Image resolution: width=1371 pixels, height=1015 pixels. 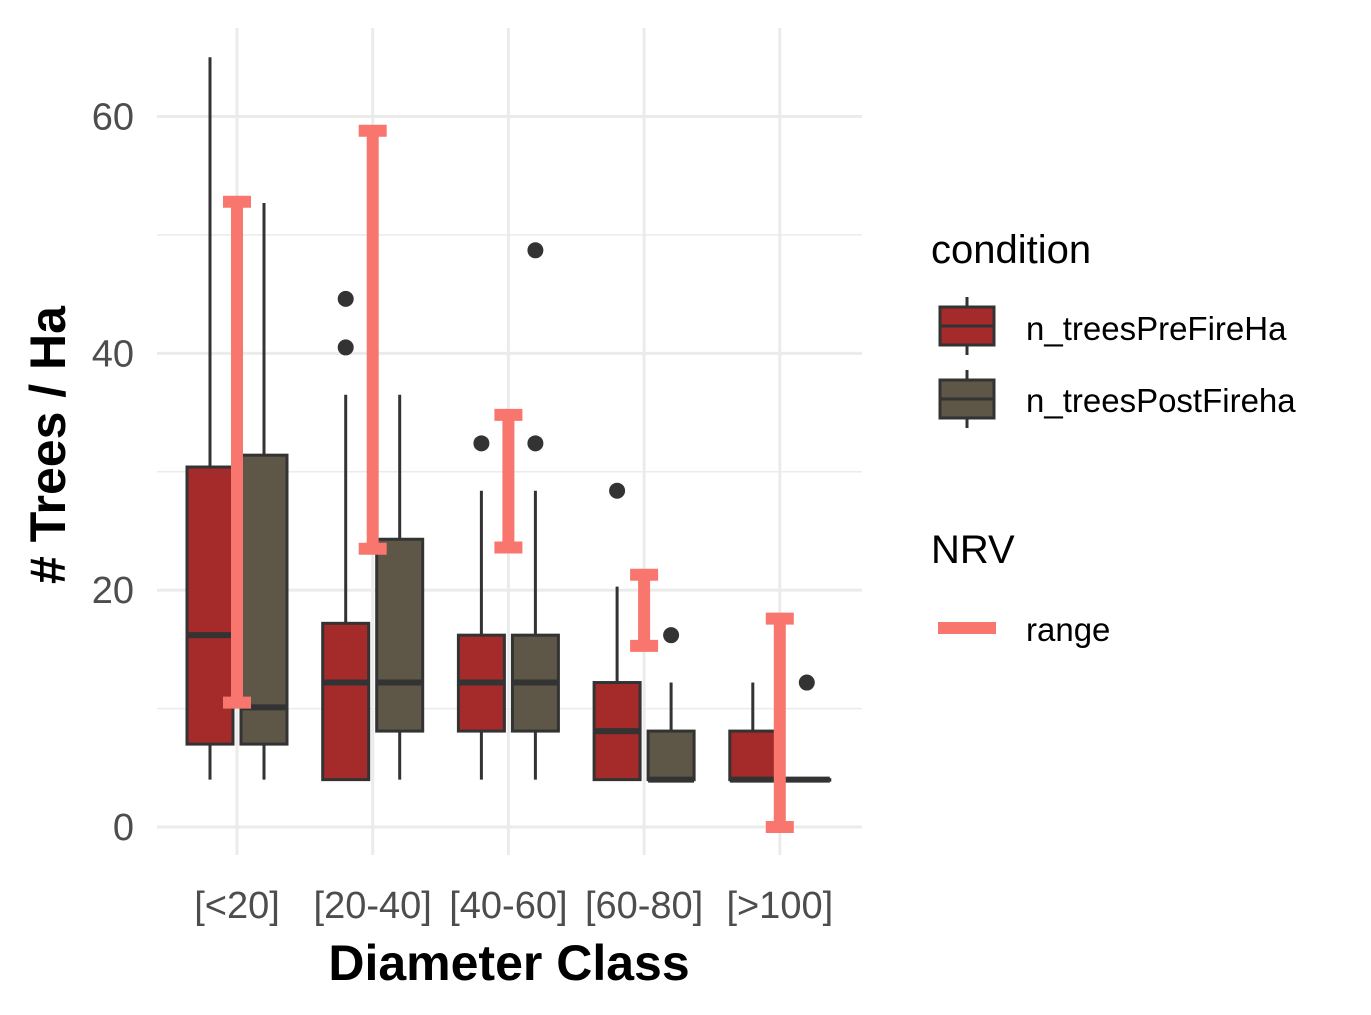 What do you see at coordinates (1156, 328) in the screenshot?
I see `legend-label-prefire: n_treesPreFireHa` at bounding box center [1156, 328].